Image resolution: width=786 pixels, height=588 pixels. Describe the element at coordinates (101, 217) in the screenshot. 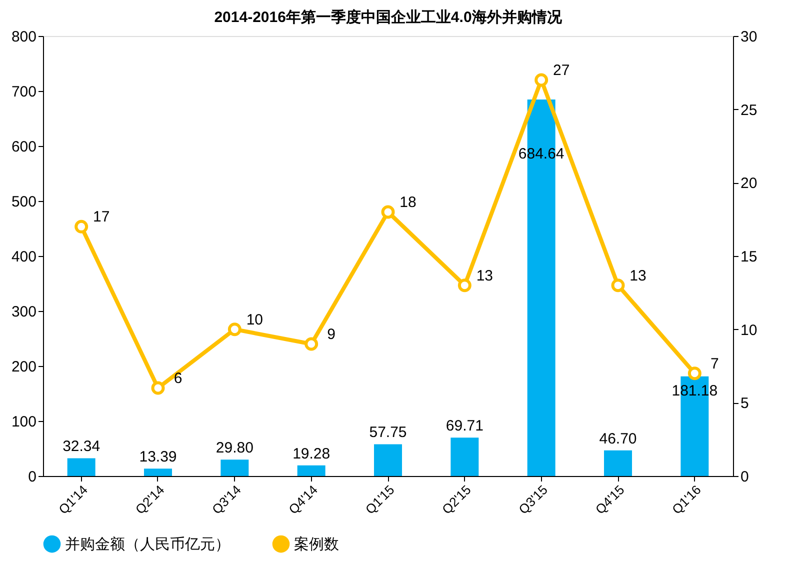

I see `data-label: 17` at that location.